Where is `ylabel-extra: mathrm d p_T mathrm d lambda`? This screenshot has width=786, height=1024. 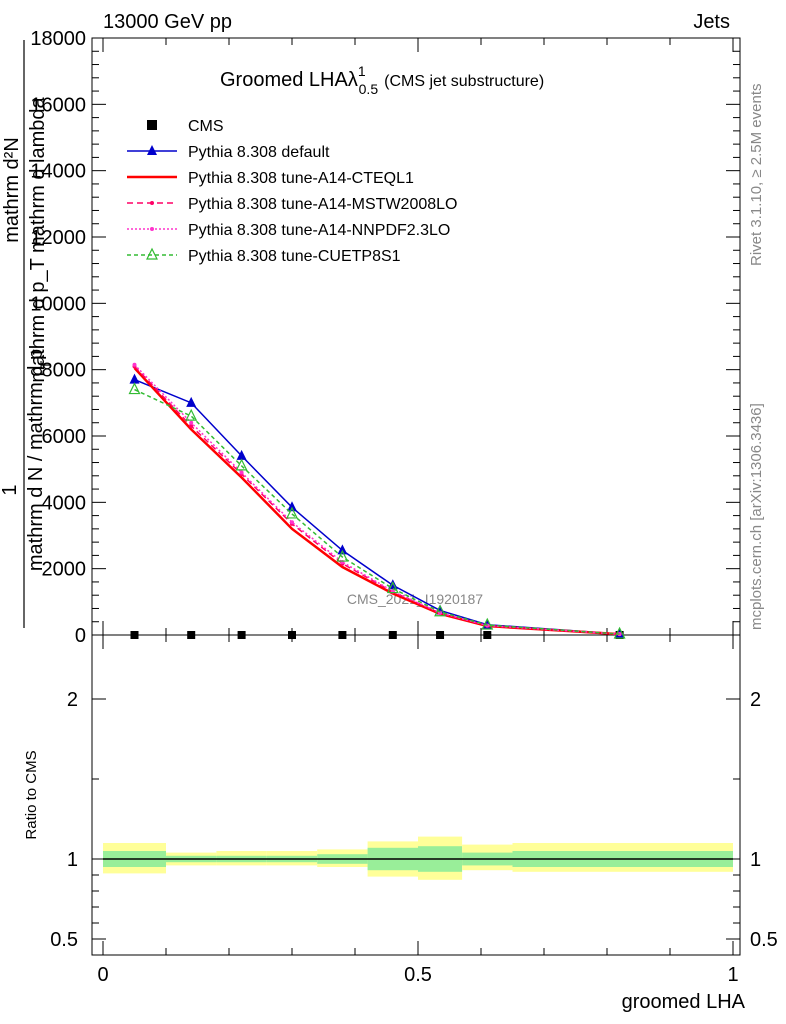 ylabel-extra: mathrm d p_T mathrm d lambda is located at coordinates (38, 239).